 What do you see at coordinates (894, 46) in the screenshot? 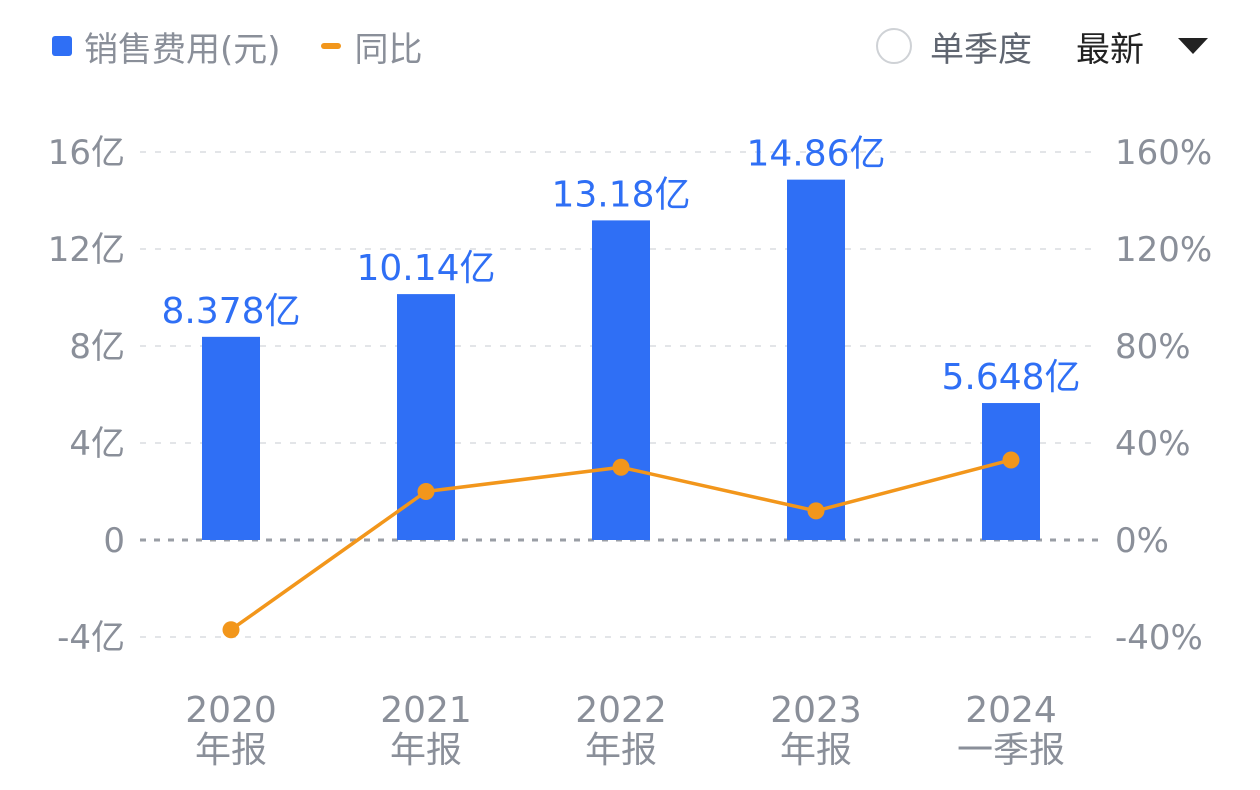
I see `quarter-radio-button` at bounding box center [894, 46].